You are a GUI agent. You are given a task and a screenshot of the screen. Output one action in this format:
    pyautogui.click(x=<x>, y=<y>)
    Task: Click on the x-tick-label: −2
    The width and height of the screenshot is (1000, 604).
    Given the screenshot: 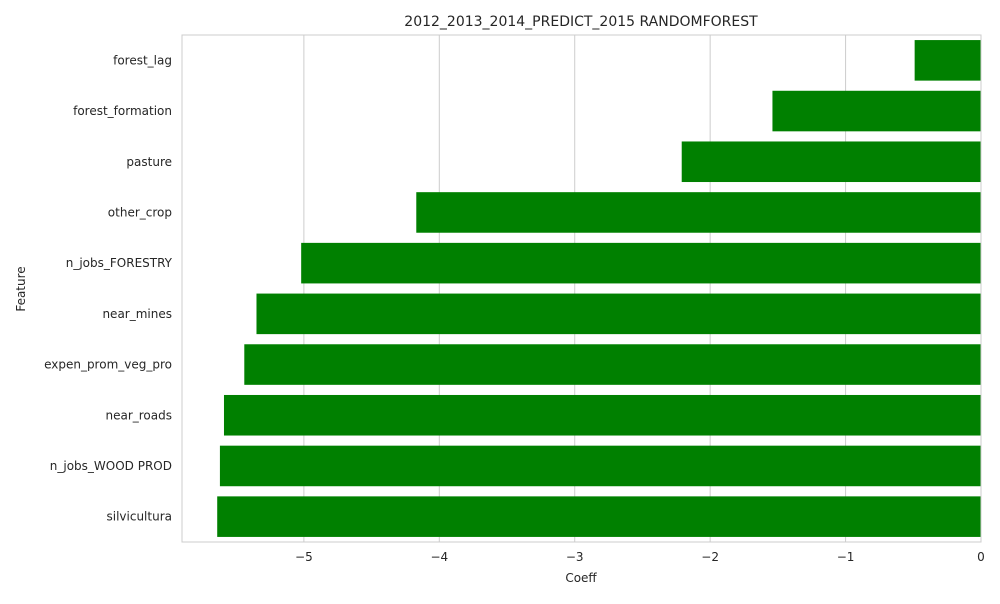 What is the action you would take?
    pyautogui.click(x=710, y=557)
    